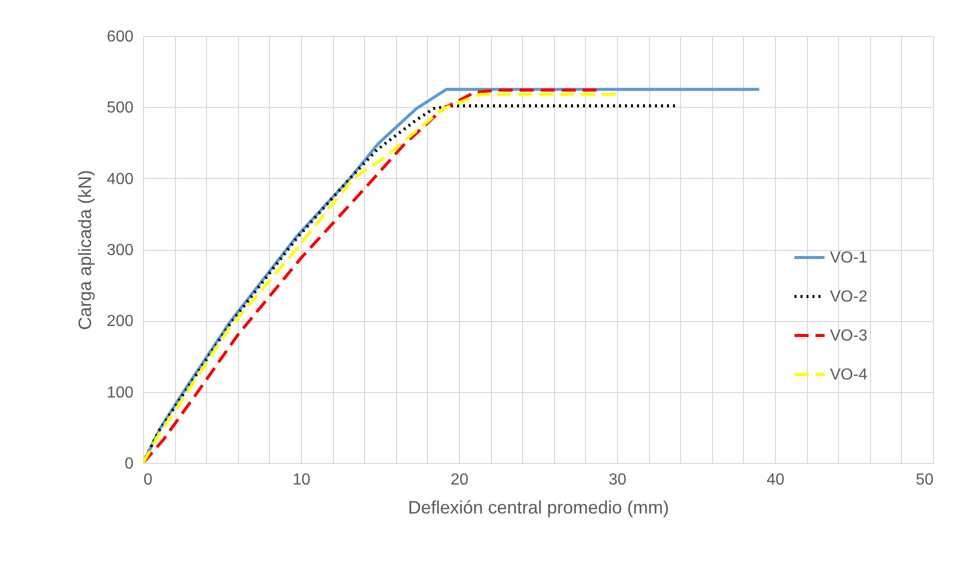  I want to click on x-tick-label: 50, so click(925, 480).